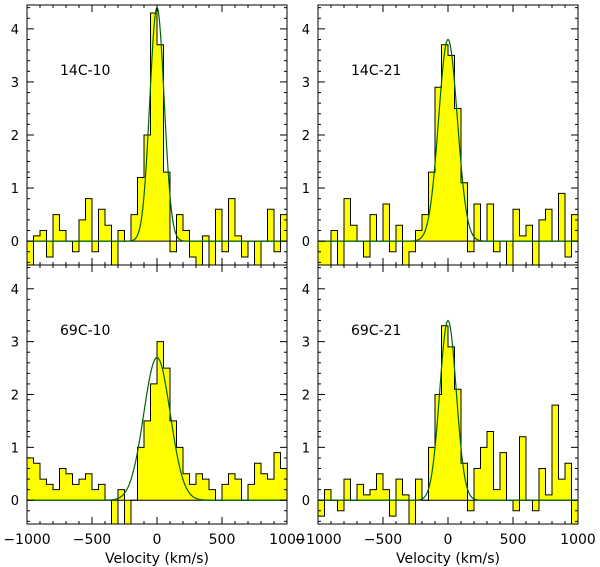  I want to click on x-tick-label: 1000, so click(287, 540).